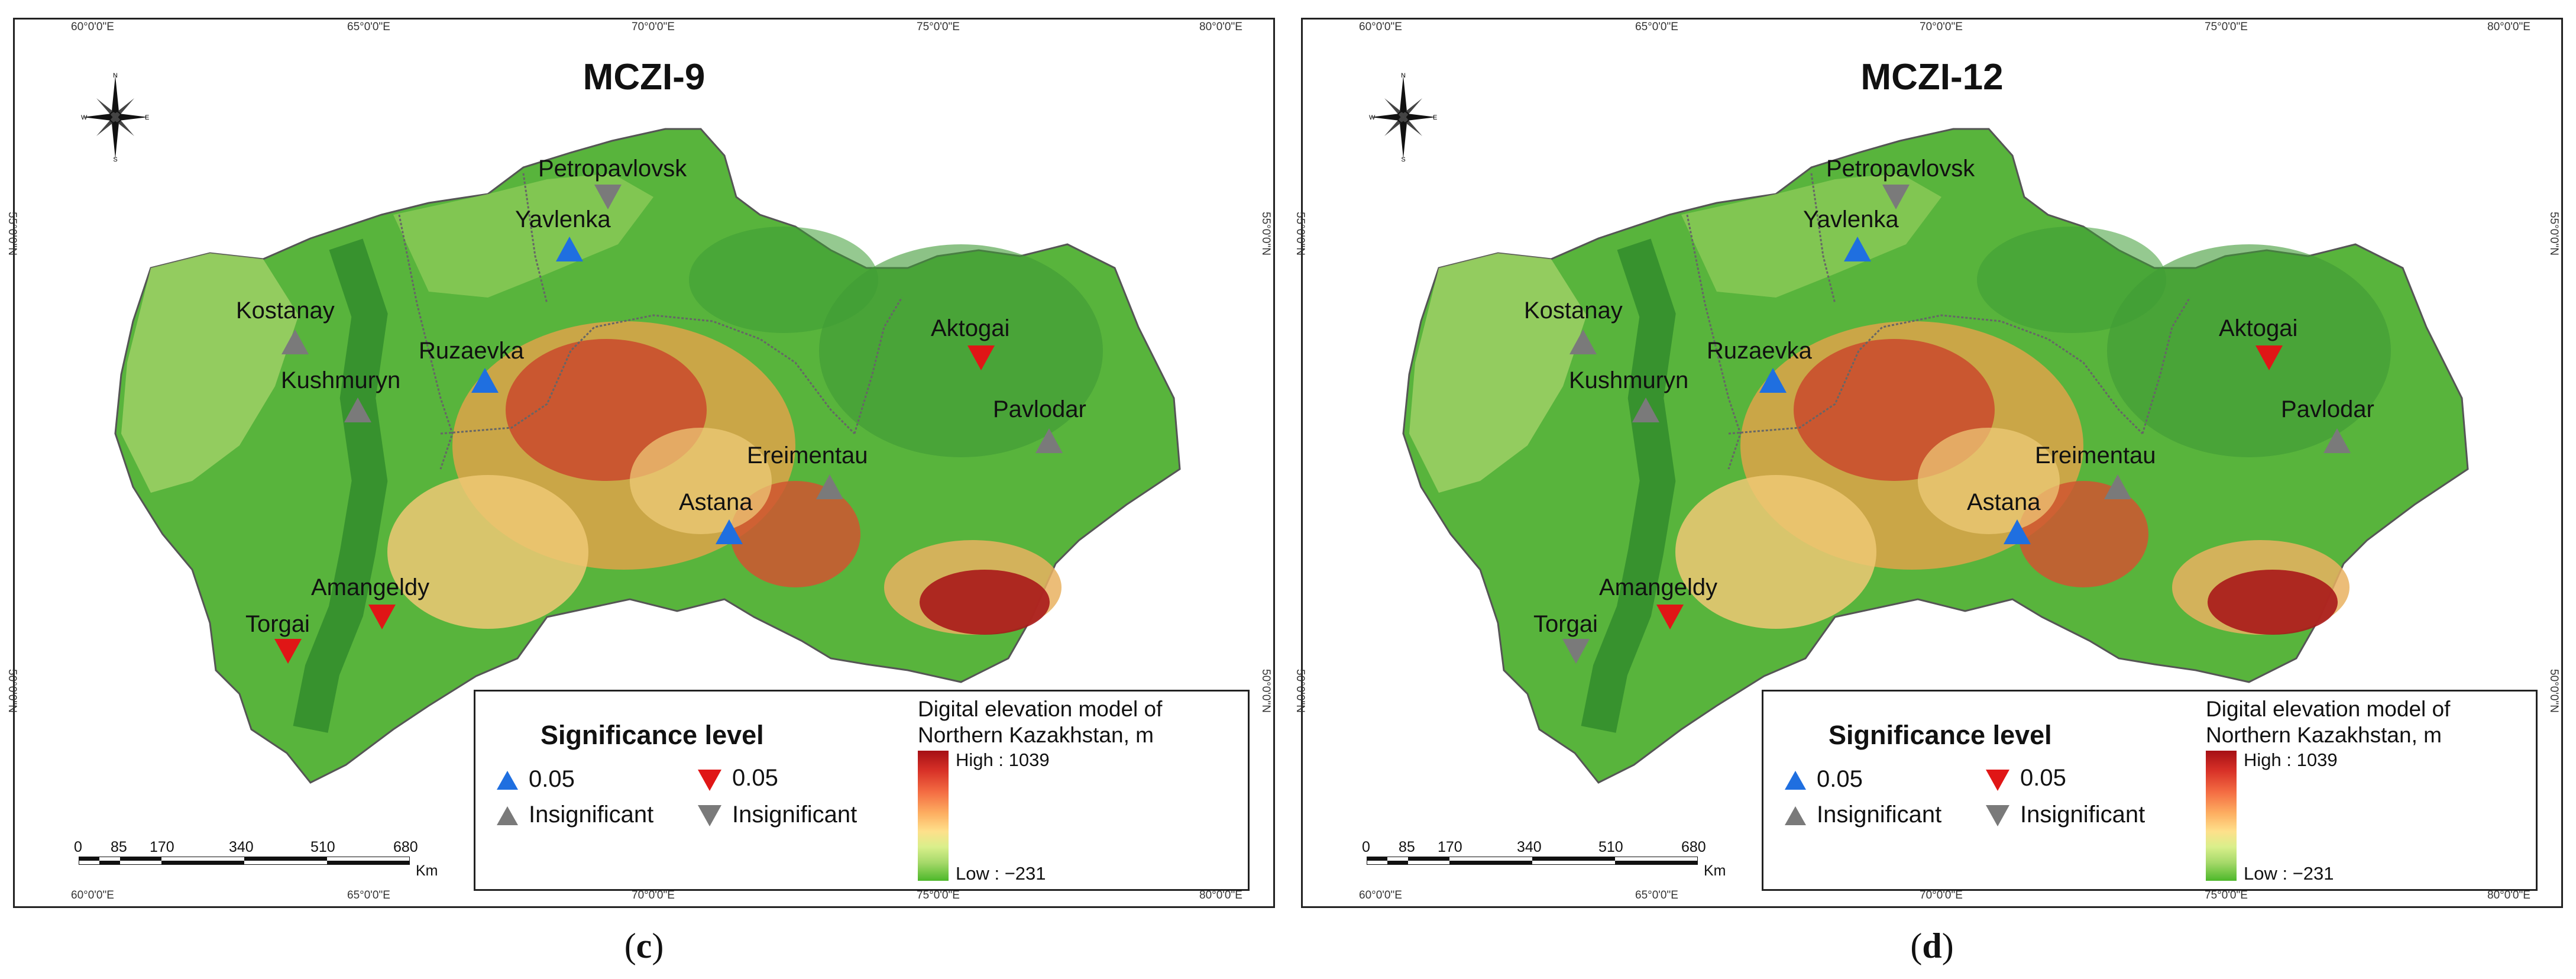 The height and width of the screenshot is (979, 2576). What do you see at coordinates (808, 455) in the screenshot?
I see `station-label: Ereimentau` at bounding box center [808, 455].